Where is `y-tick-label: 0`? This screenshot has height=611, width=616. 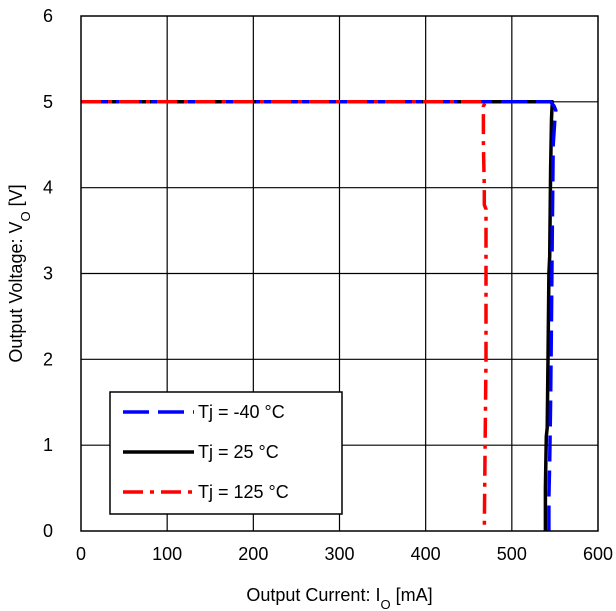
y-tick-label: 0 is located at coordinates (48, 531).